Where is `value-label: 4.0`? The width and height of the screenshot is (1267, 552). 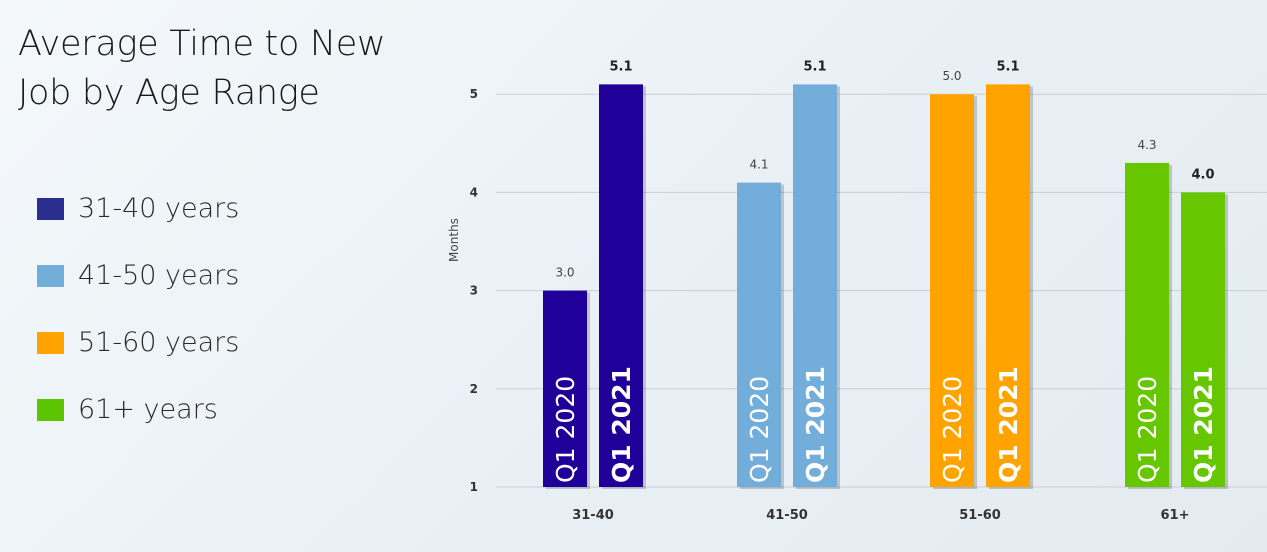 value-label: 4.0 is located at coordinates (1202, 174).